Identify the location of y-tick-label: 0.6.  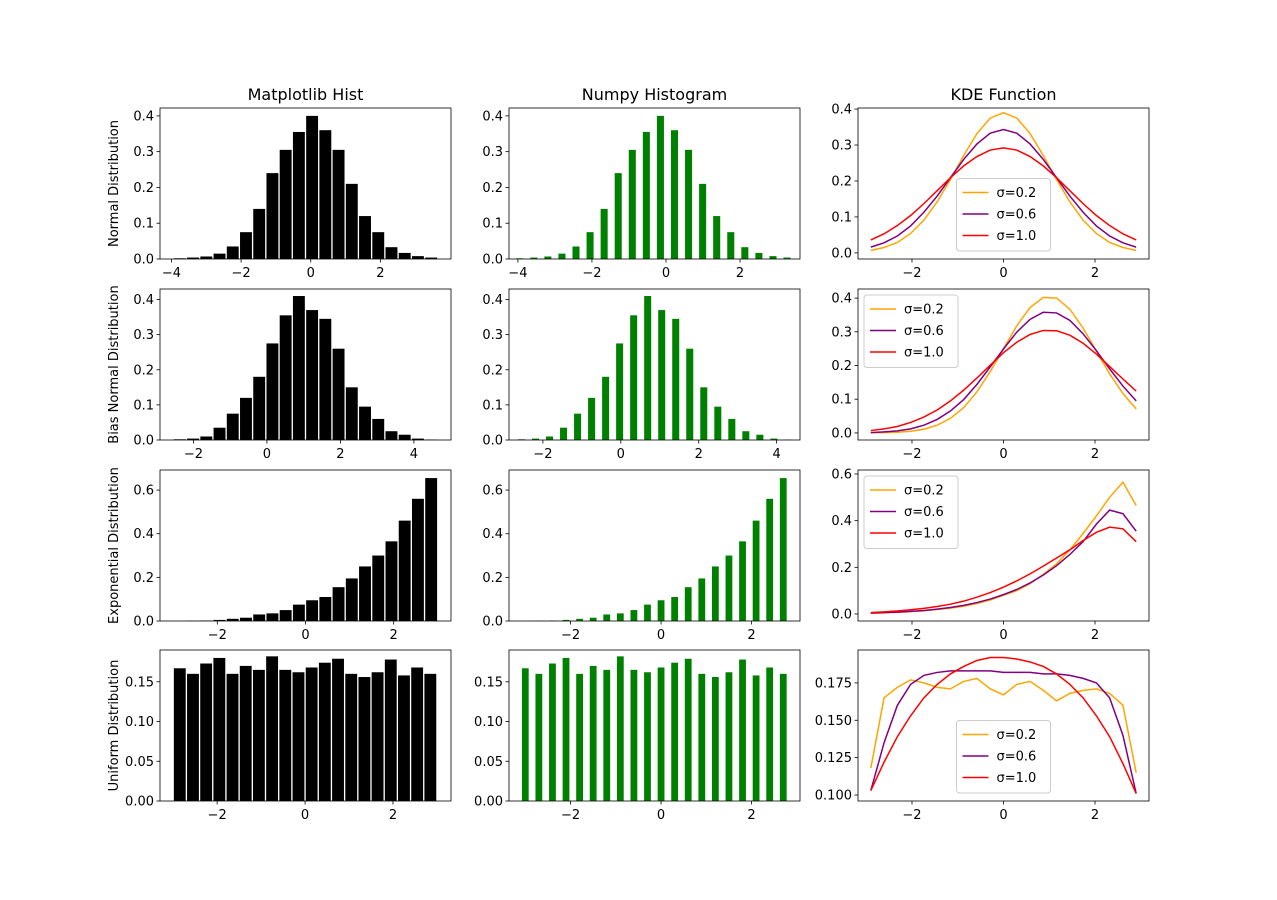
(492, 491).